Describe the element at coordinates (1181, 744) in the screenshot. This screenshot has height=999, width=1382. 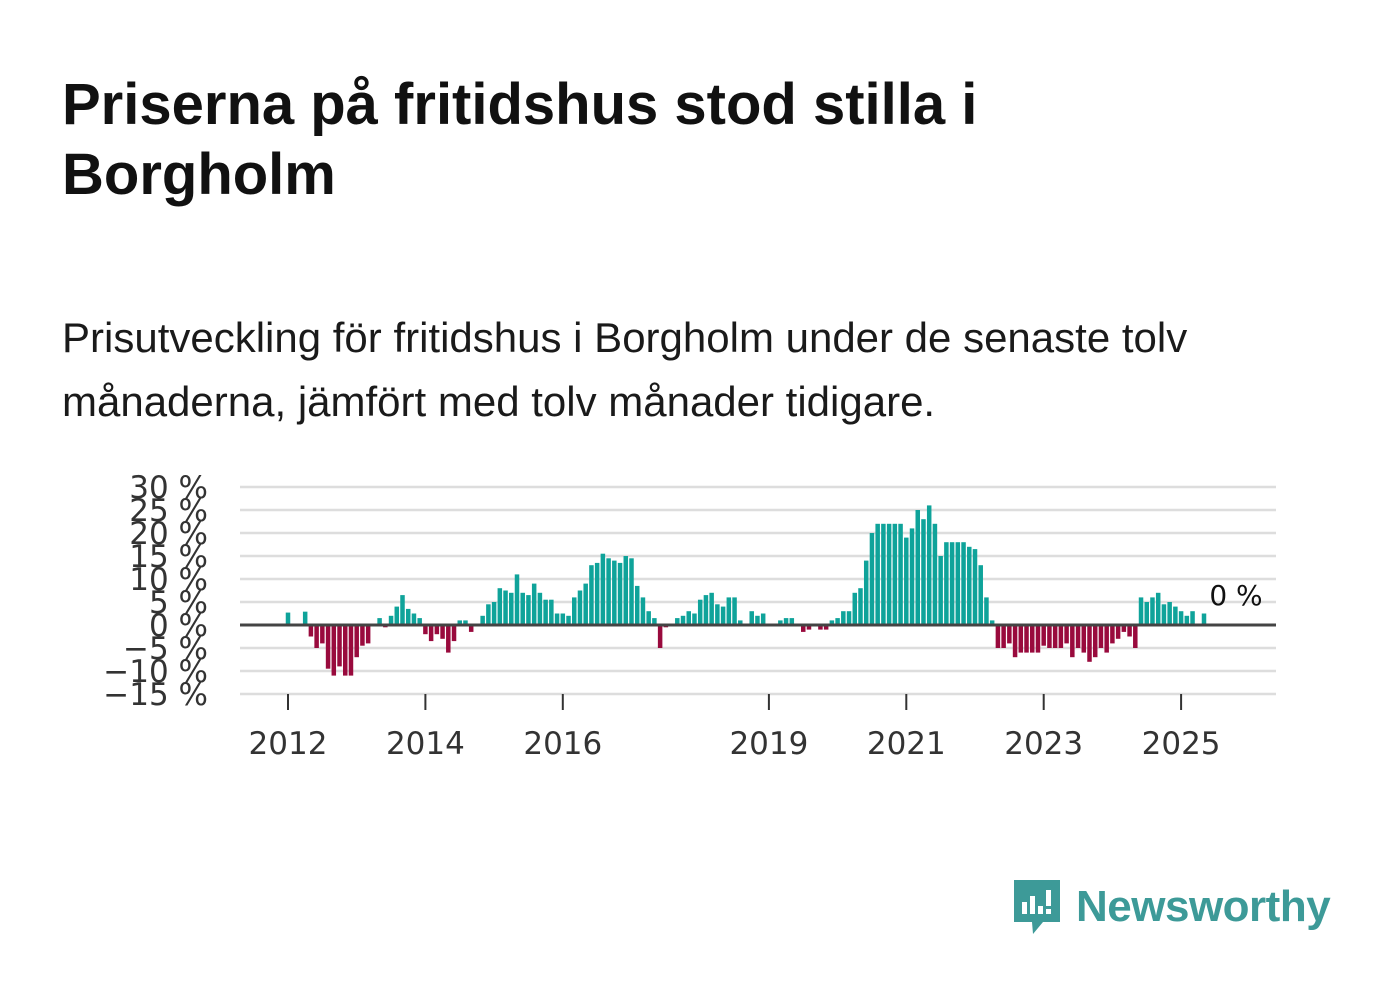
I see `x-tick-label: 2025` at that location.